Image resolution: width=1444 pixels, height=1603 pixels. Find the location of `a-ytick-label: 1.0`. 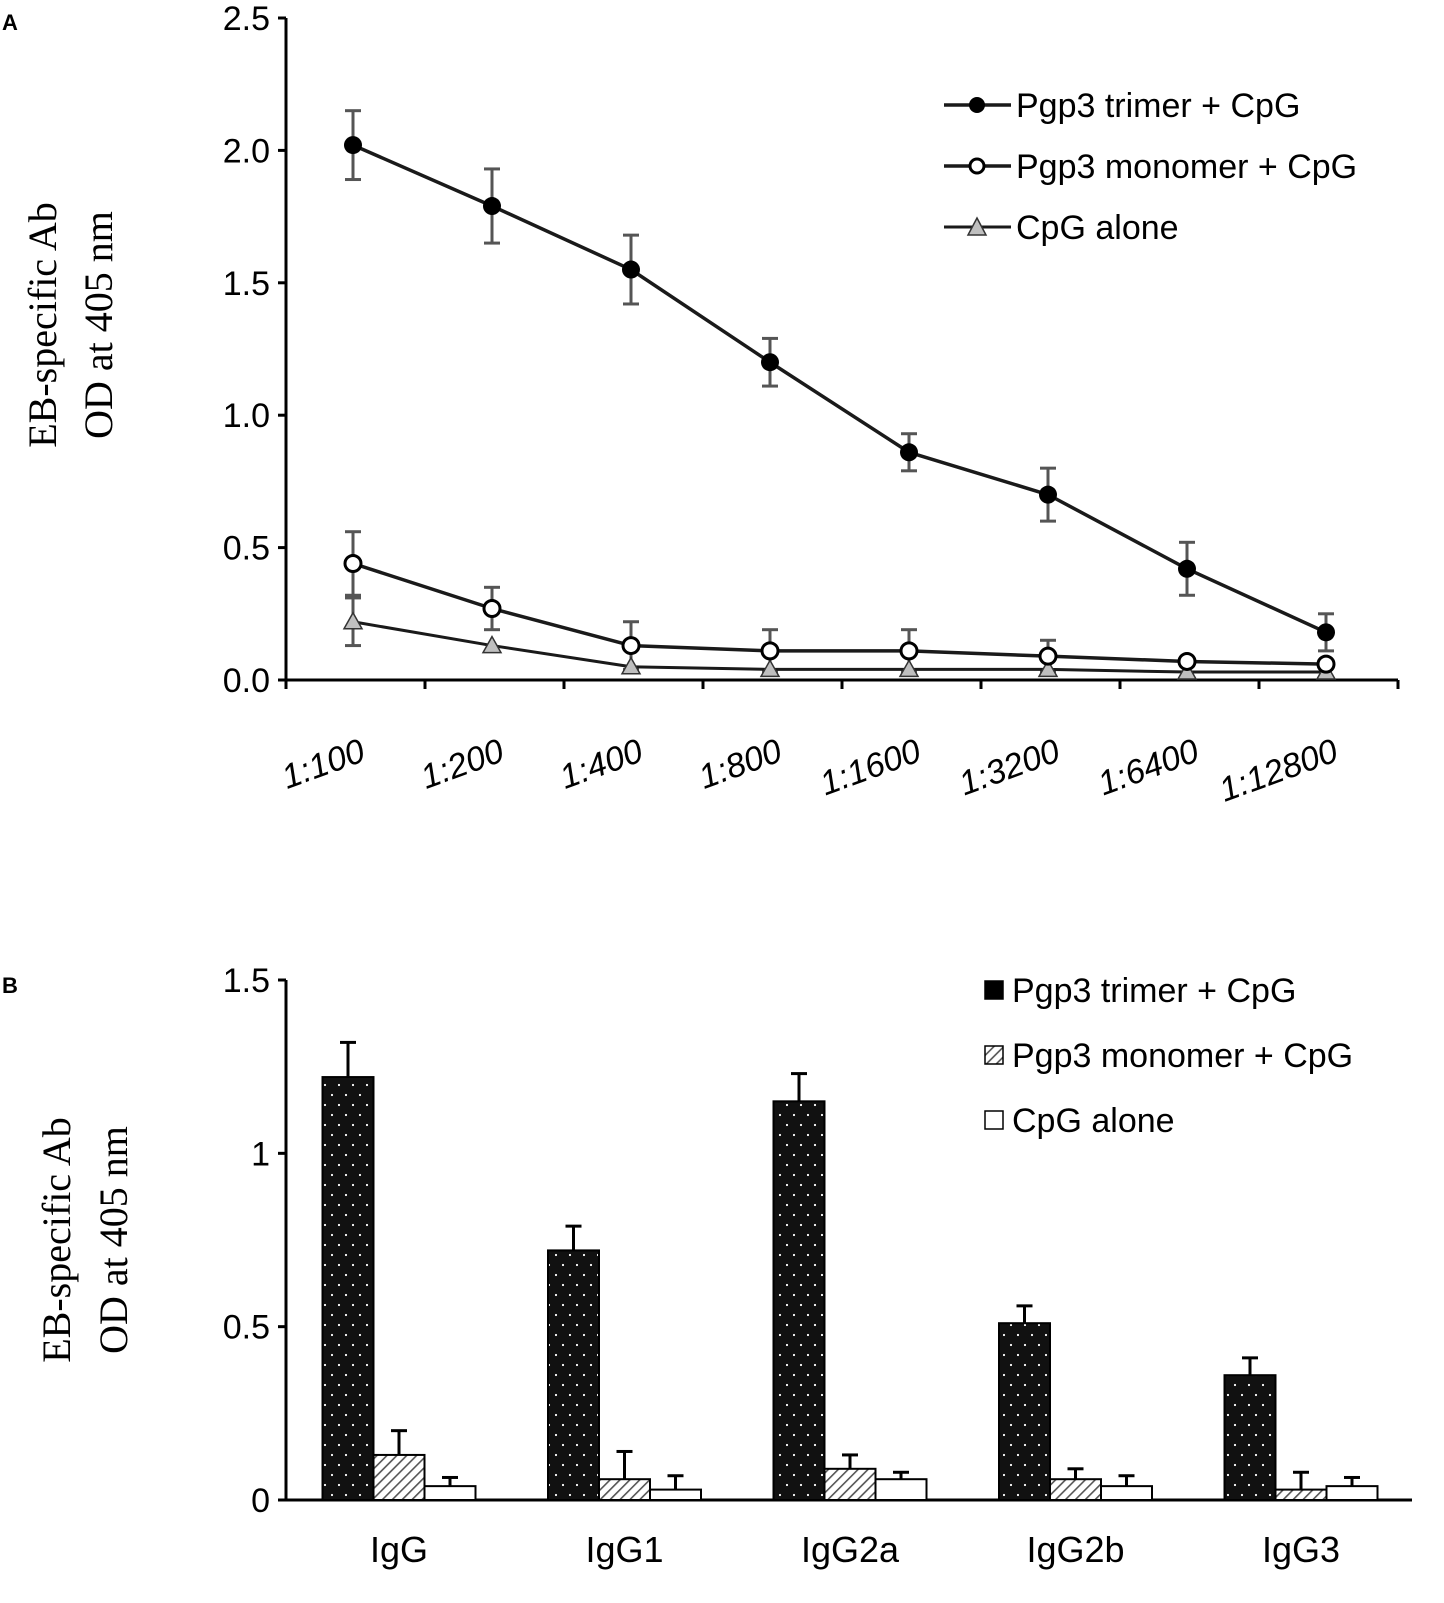

a-ytick-label: 1.0 is located at coordinates (246, 416).